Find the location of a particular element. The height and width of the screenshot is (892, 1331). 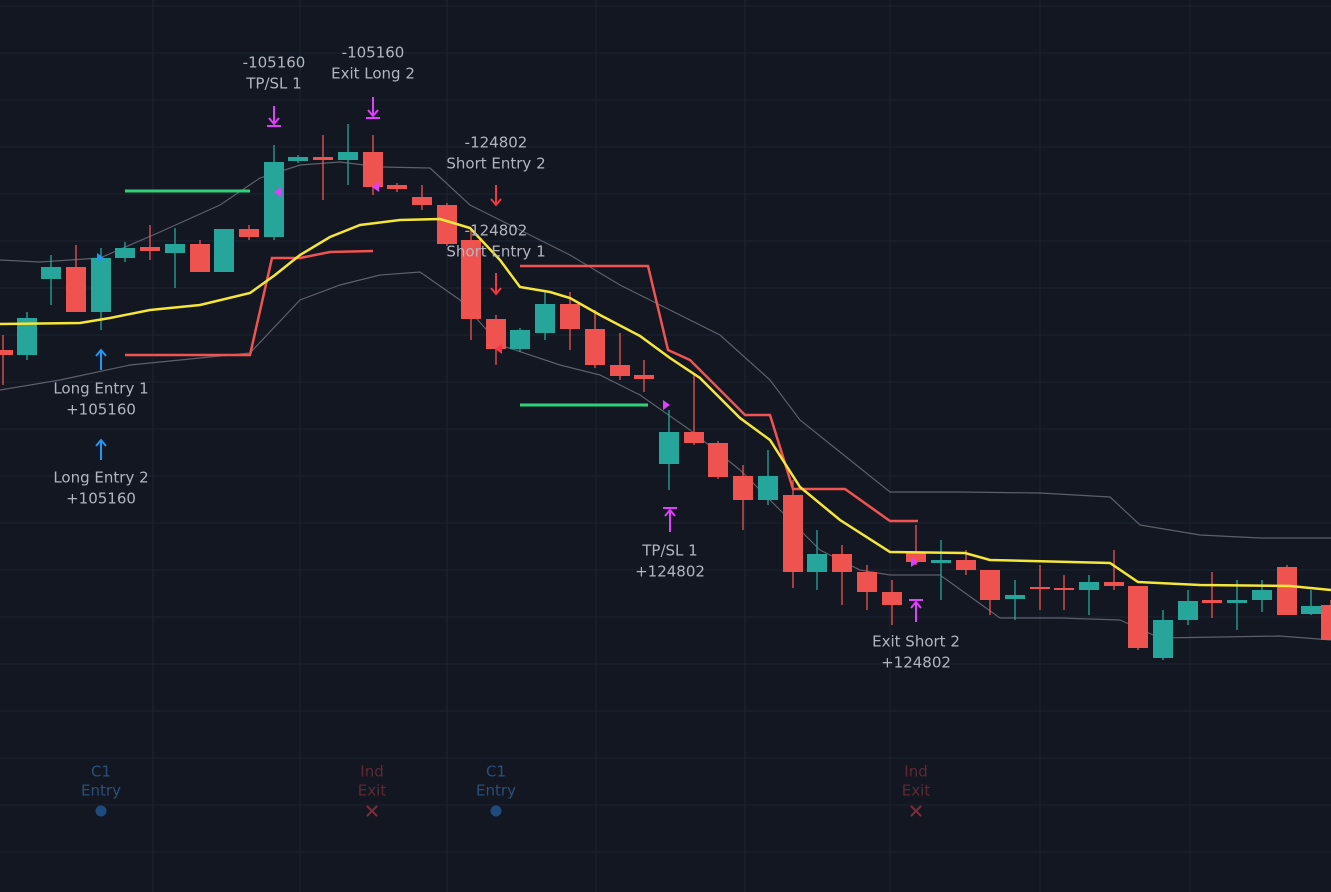

signal-label: Exit Short 2 is located at coordinates (916, 642).